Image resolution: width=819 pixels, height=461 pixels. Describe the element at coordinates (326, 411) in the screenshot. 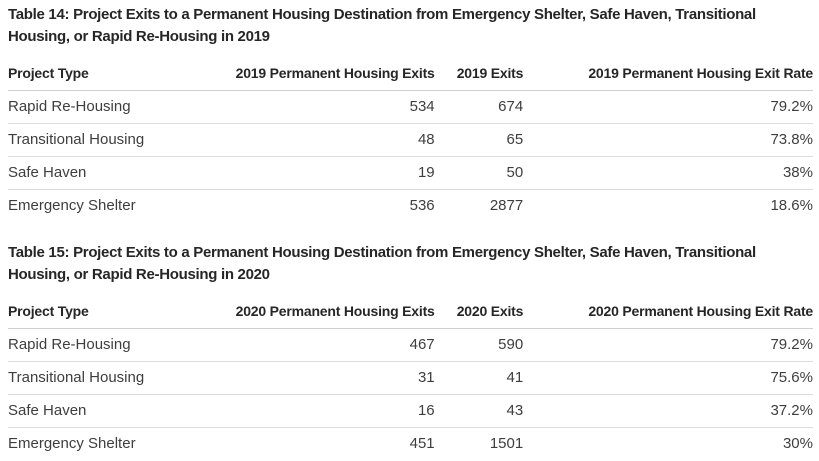

I see `value-cell: 16` at that location.